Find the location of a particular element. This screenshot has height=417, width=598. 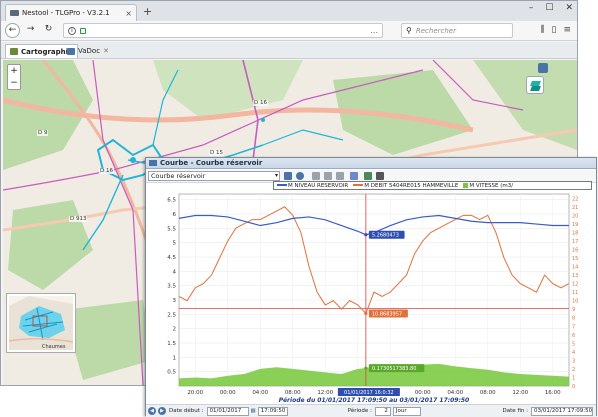

y-tick-label-left: 6 is located at coordinates (175, 215).